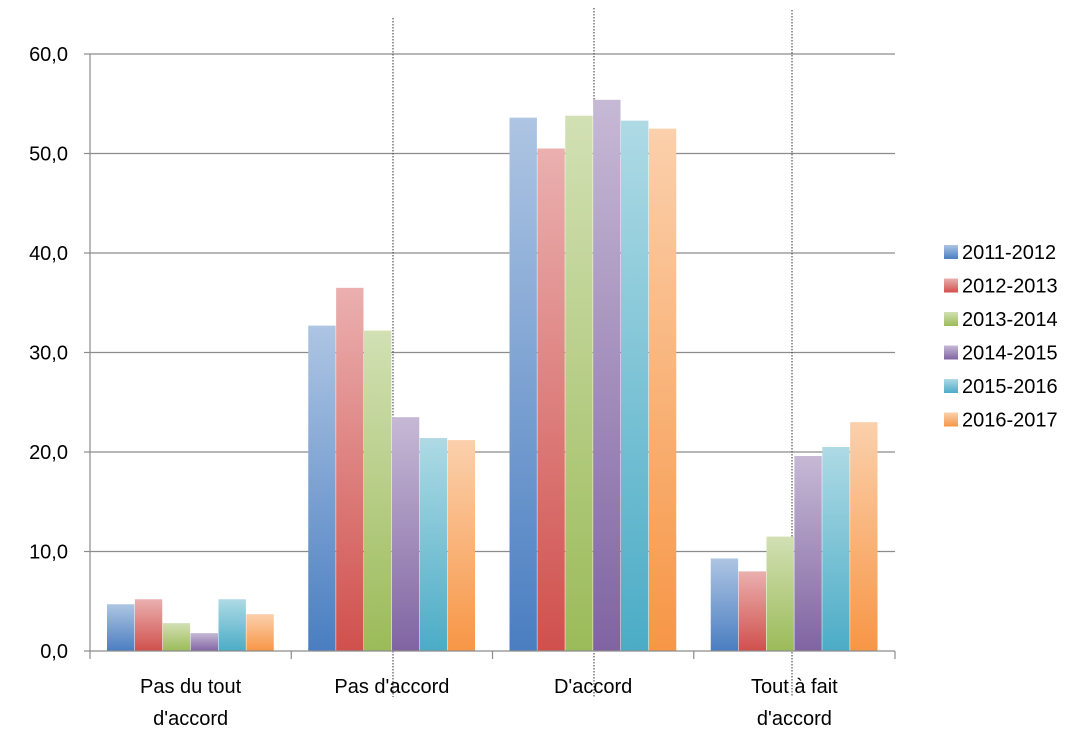 The image size is (1086, 729). Describe the element at coordinates (794, 702) in the screenshot. I see `x-category-label: Tout à fait d'accord` at that location.